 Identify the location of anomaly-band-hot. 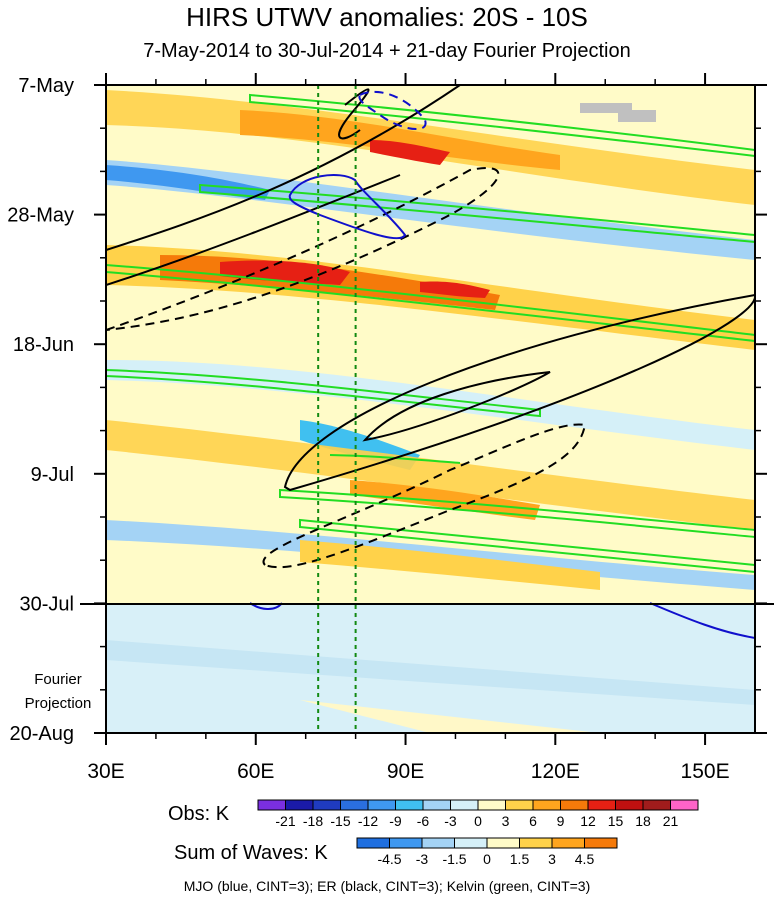
(455, 289).